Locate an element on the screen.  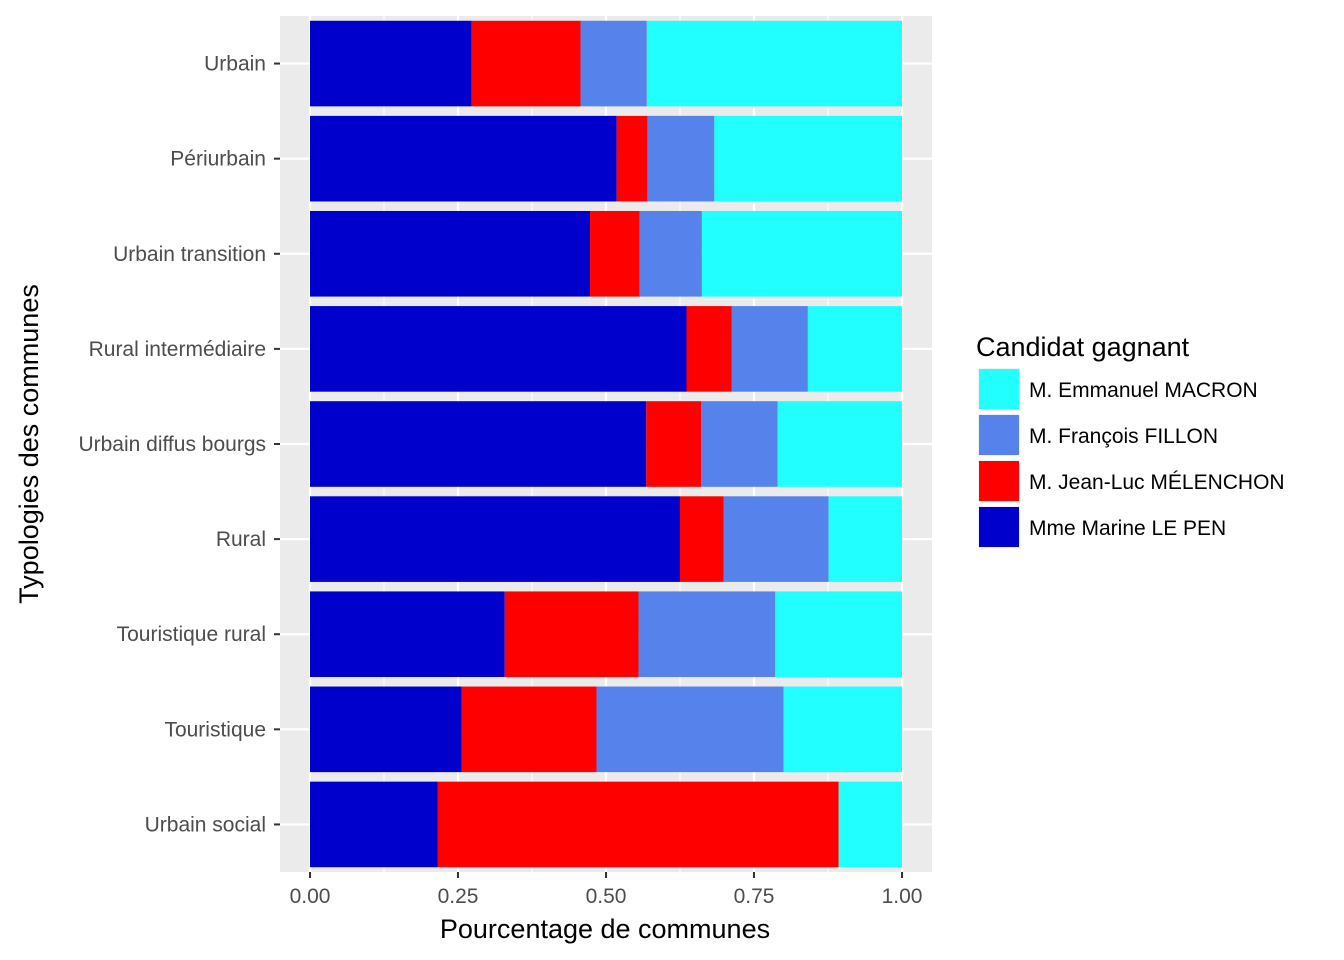
y-tick-label: Rural is located at coordinates (241, 539).